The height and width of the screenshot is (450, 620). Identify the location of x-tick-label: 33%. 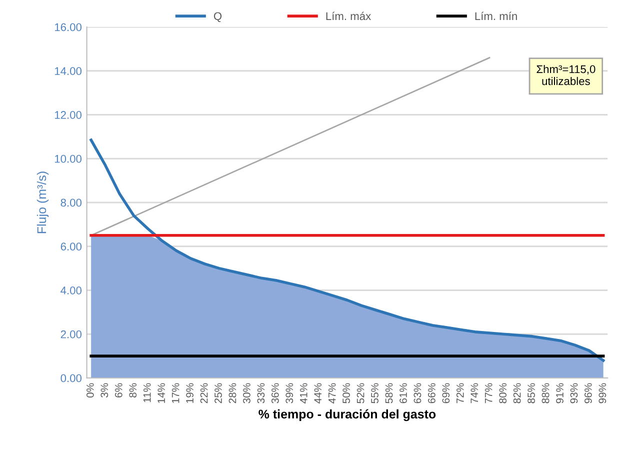
(261, 393).